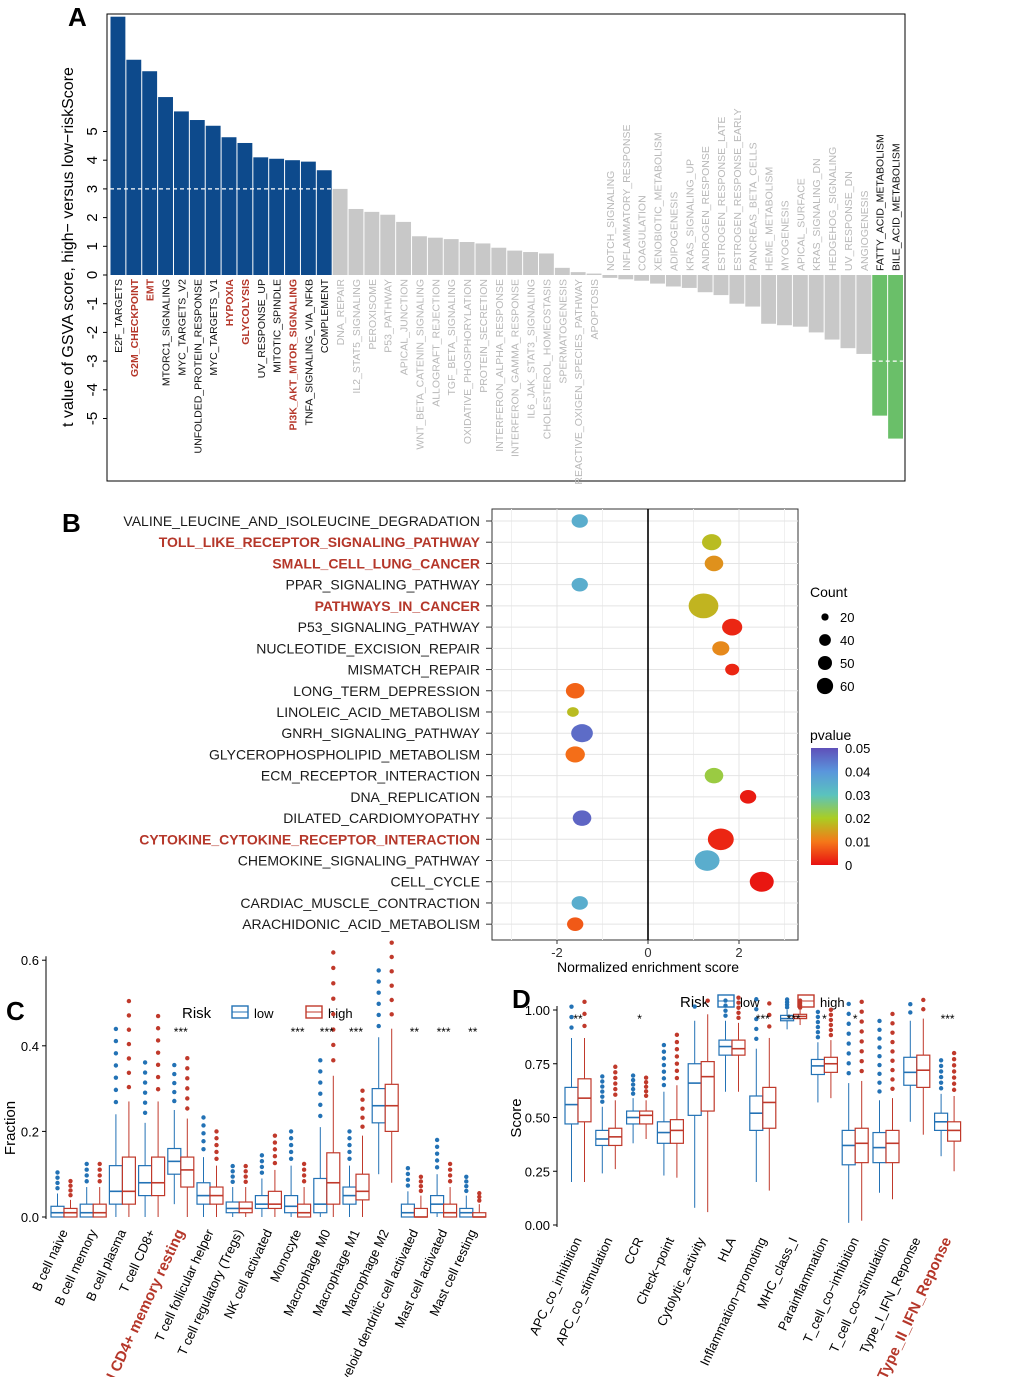 This screenshot has width=1020, height=1377. Describe the element at coordinates (648, 967) in the screenshot. I see `panel-b-x-axis-label: Normalized enrichment score` at that location.